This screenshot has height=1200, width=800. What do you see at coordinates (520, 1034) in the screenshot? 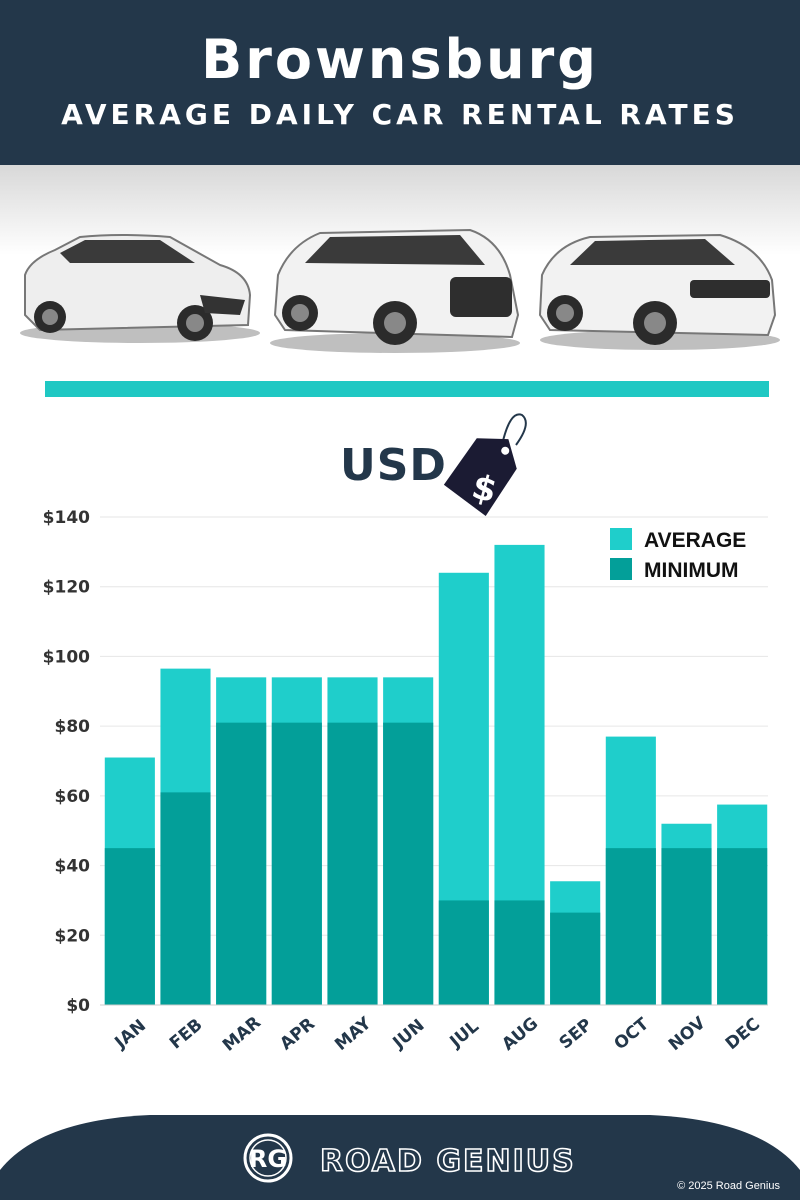
I see `x-tick-label: AUG` at bounding box center [520, 1034].